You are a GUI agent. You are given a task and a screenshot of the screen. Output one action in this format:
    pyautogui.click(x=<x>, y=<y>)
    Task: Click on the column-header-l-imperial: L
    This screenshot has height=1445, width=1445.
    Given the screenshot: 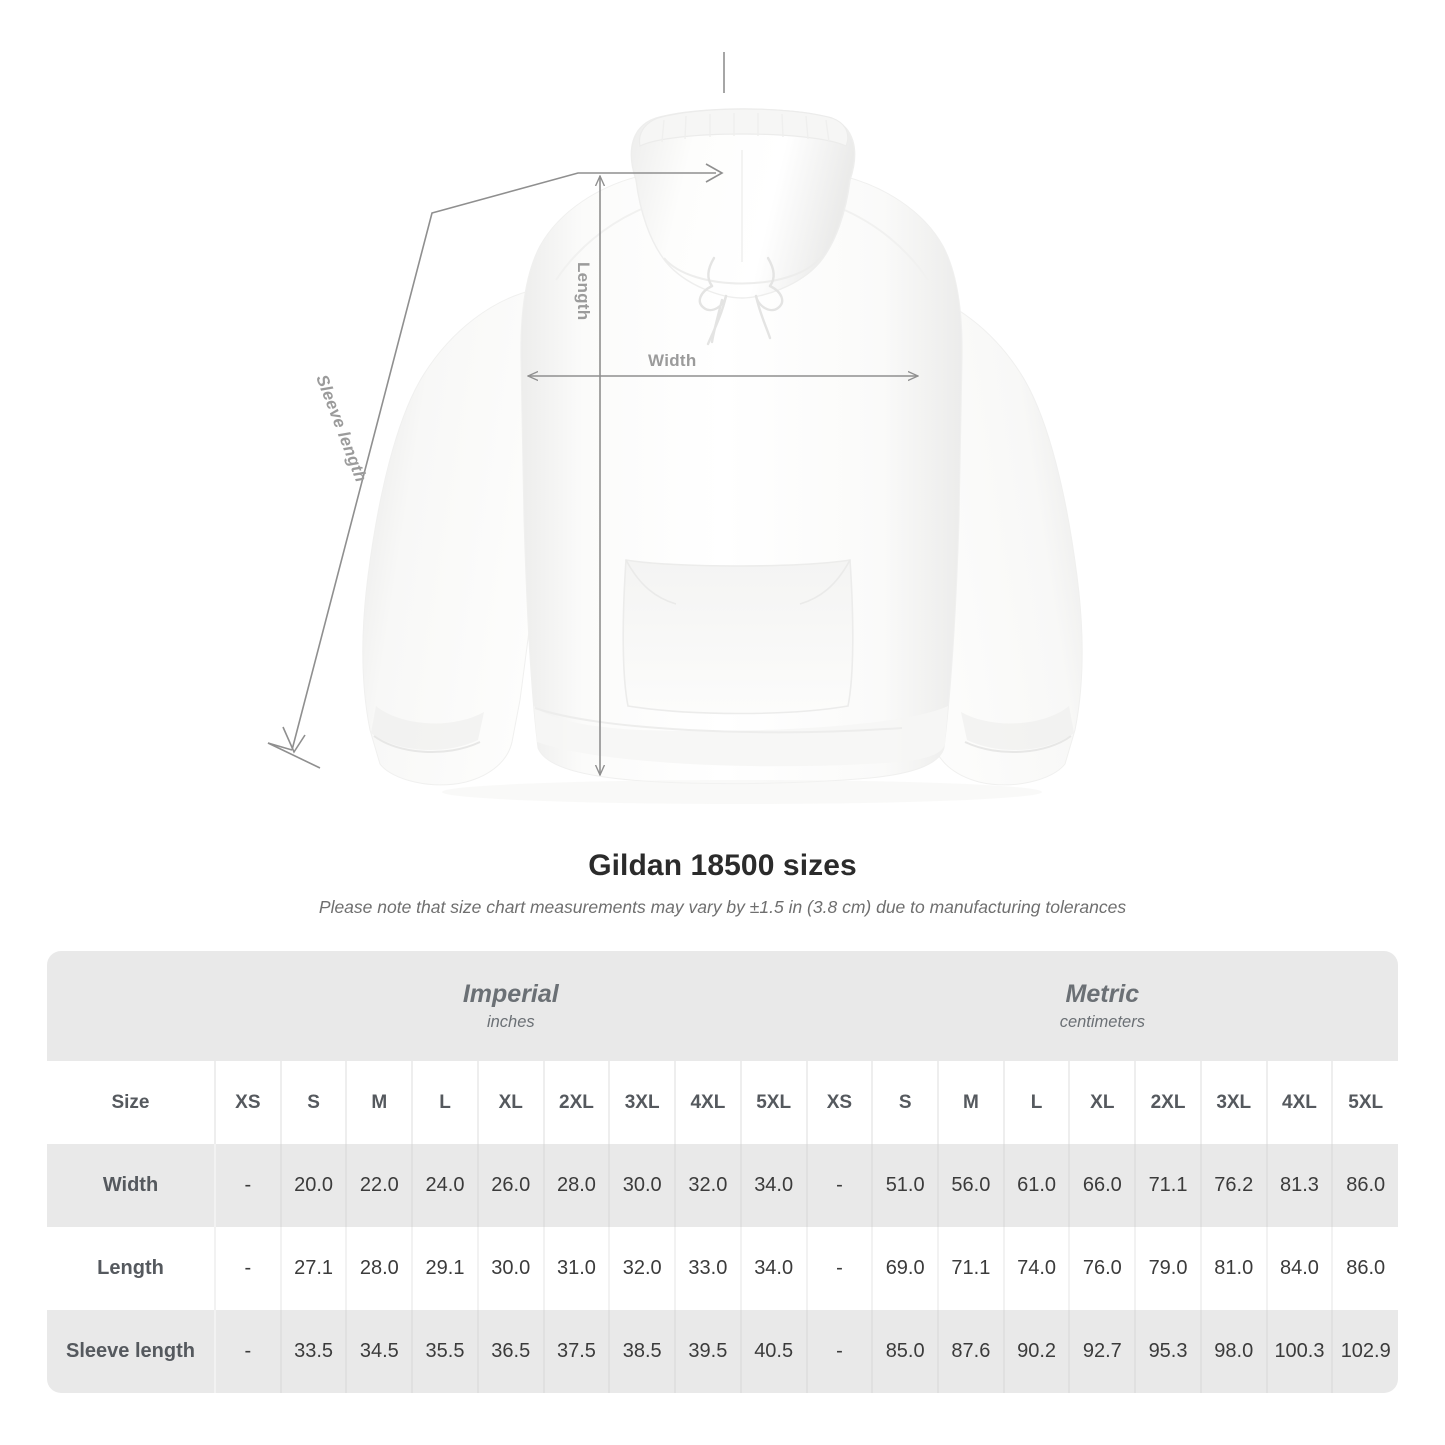 What is the action you would take?
    pyautogui.click(x=445, y=1102)
    